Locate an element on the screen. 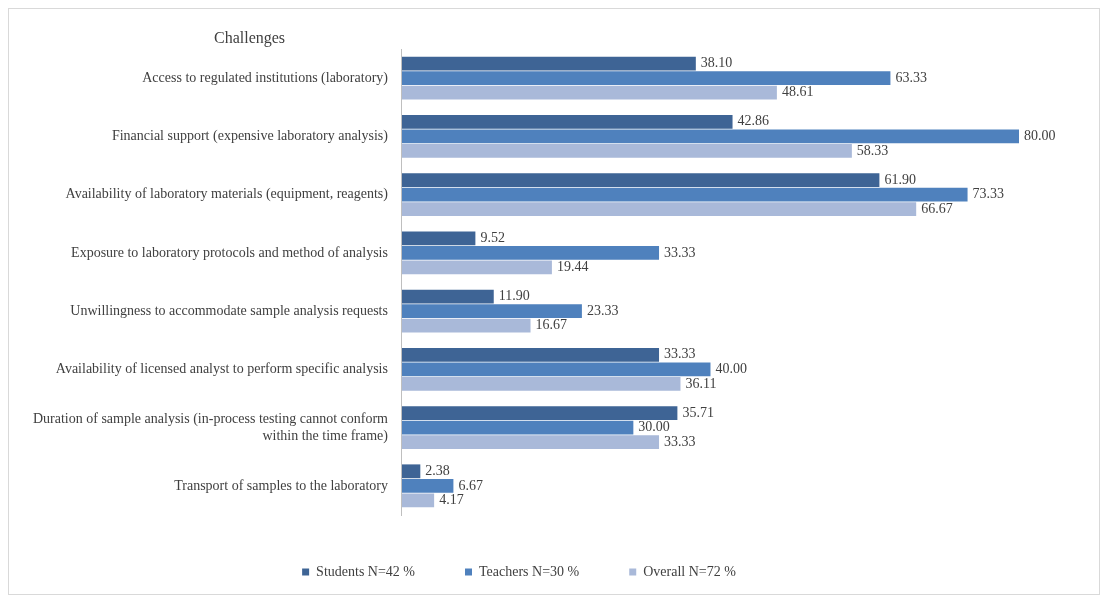  data-label: 80.00 is located at coordinates (1040, 136).